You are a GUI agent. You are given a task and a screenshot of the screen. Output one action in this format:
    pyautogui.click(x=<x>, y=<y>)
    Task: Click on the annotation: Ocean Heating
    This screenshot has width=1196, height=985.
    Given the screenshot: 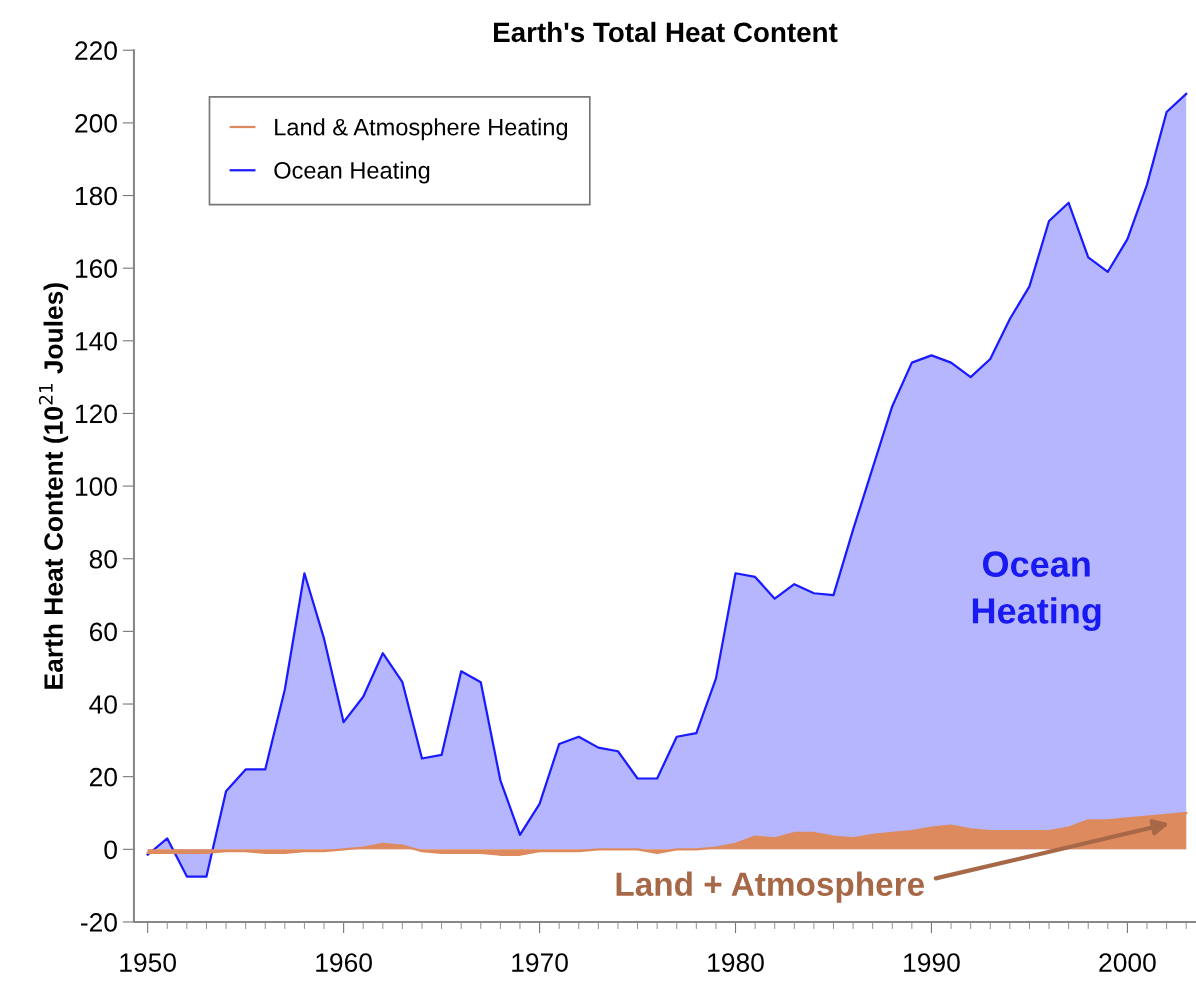 What is the action you would take?
    pyautogui.click(x=1036, y=591)
    